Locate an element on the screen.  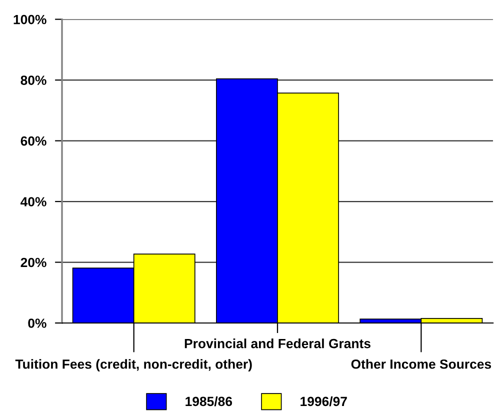
x-tick-label: Tuition Fees (credit, non-credit, other) is located at coordinates (133, 365).